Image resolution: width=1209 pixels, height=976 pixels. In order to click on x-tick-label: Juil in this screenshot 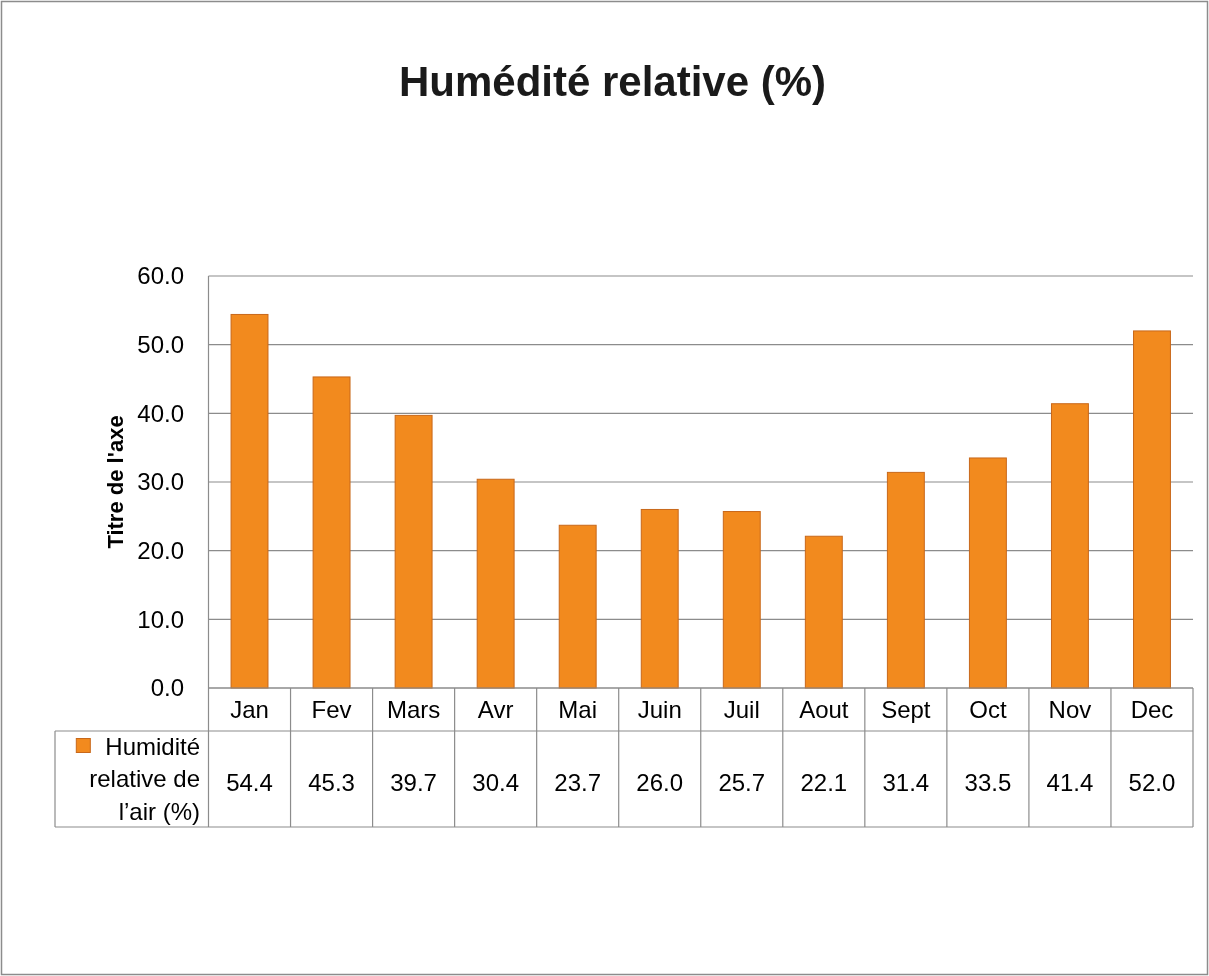, I will do `click(741, 709)`.